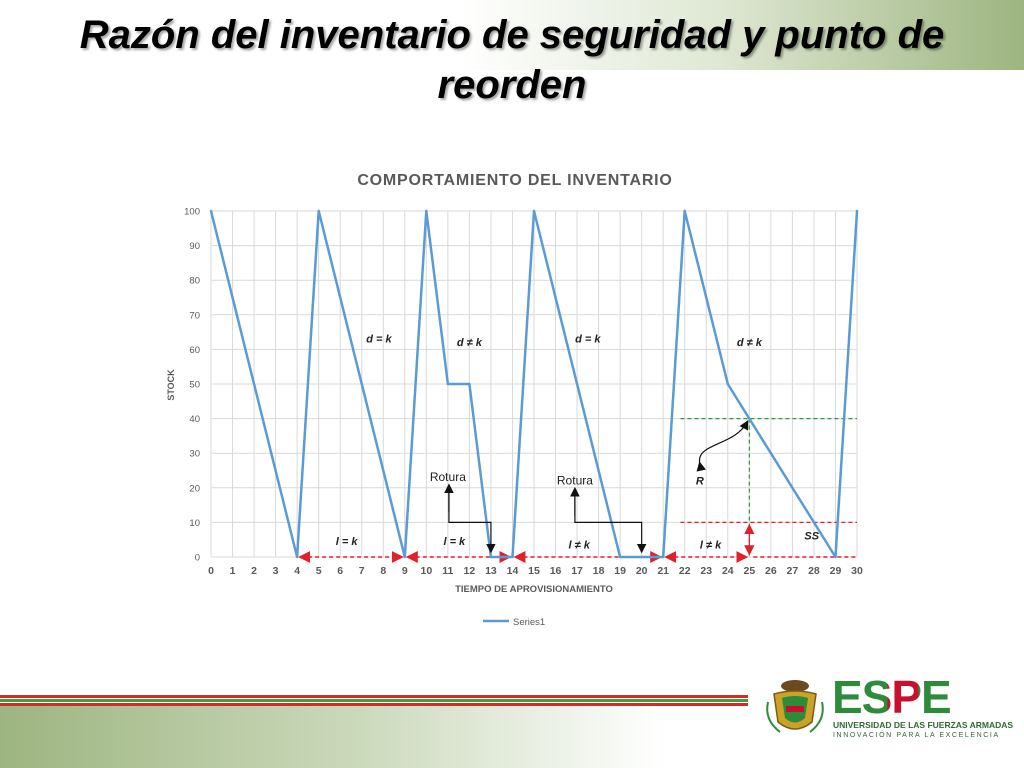 The image size is (1024, 768). What do you see at coordinates (728, 571) in the screenshot?
I see `x-tick-label: 24` at bounding box center [728, 571].